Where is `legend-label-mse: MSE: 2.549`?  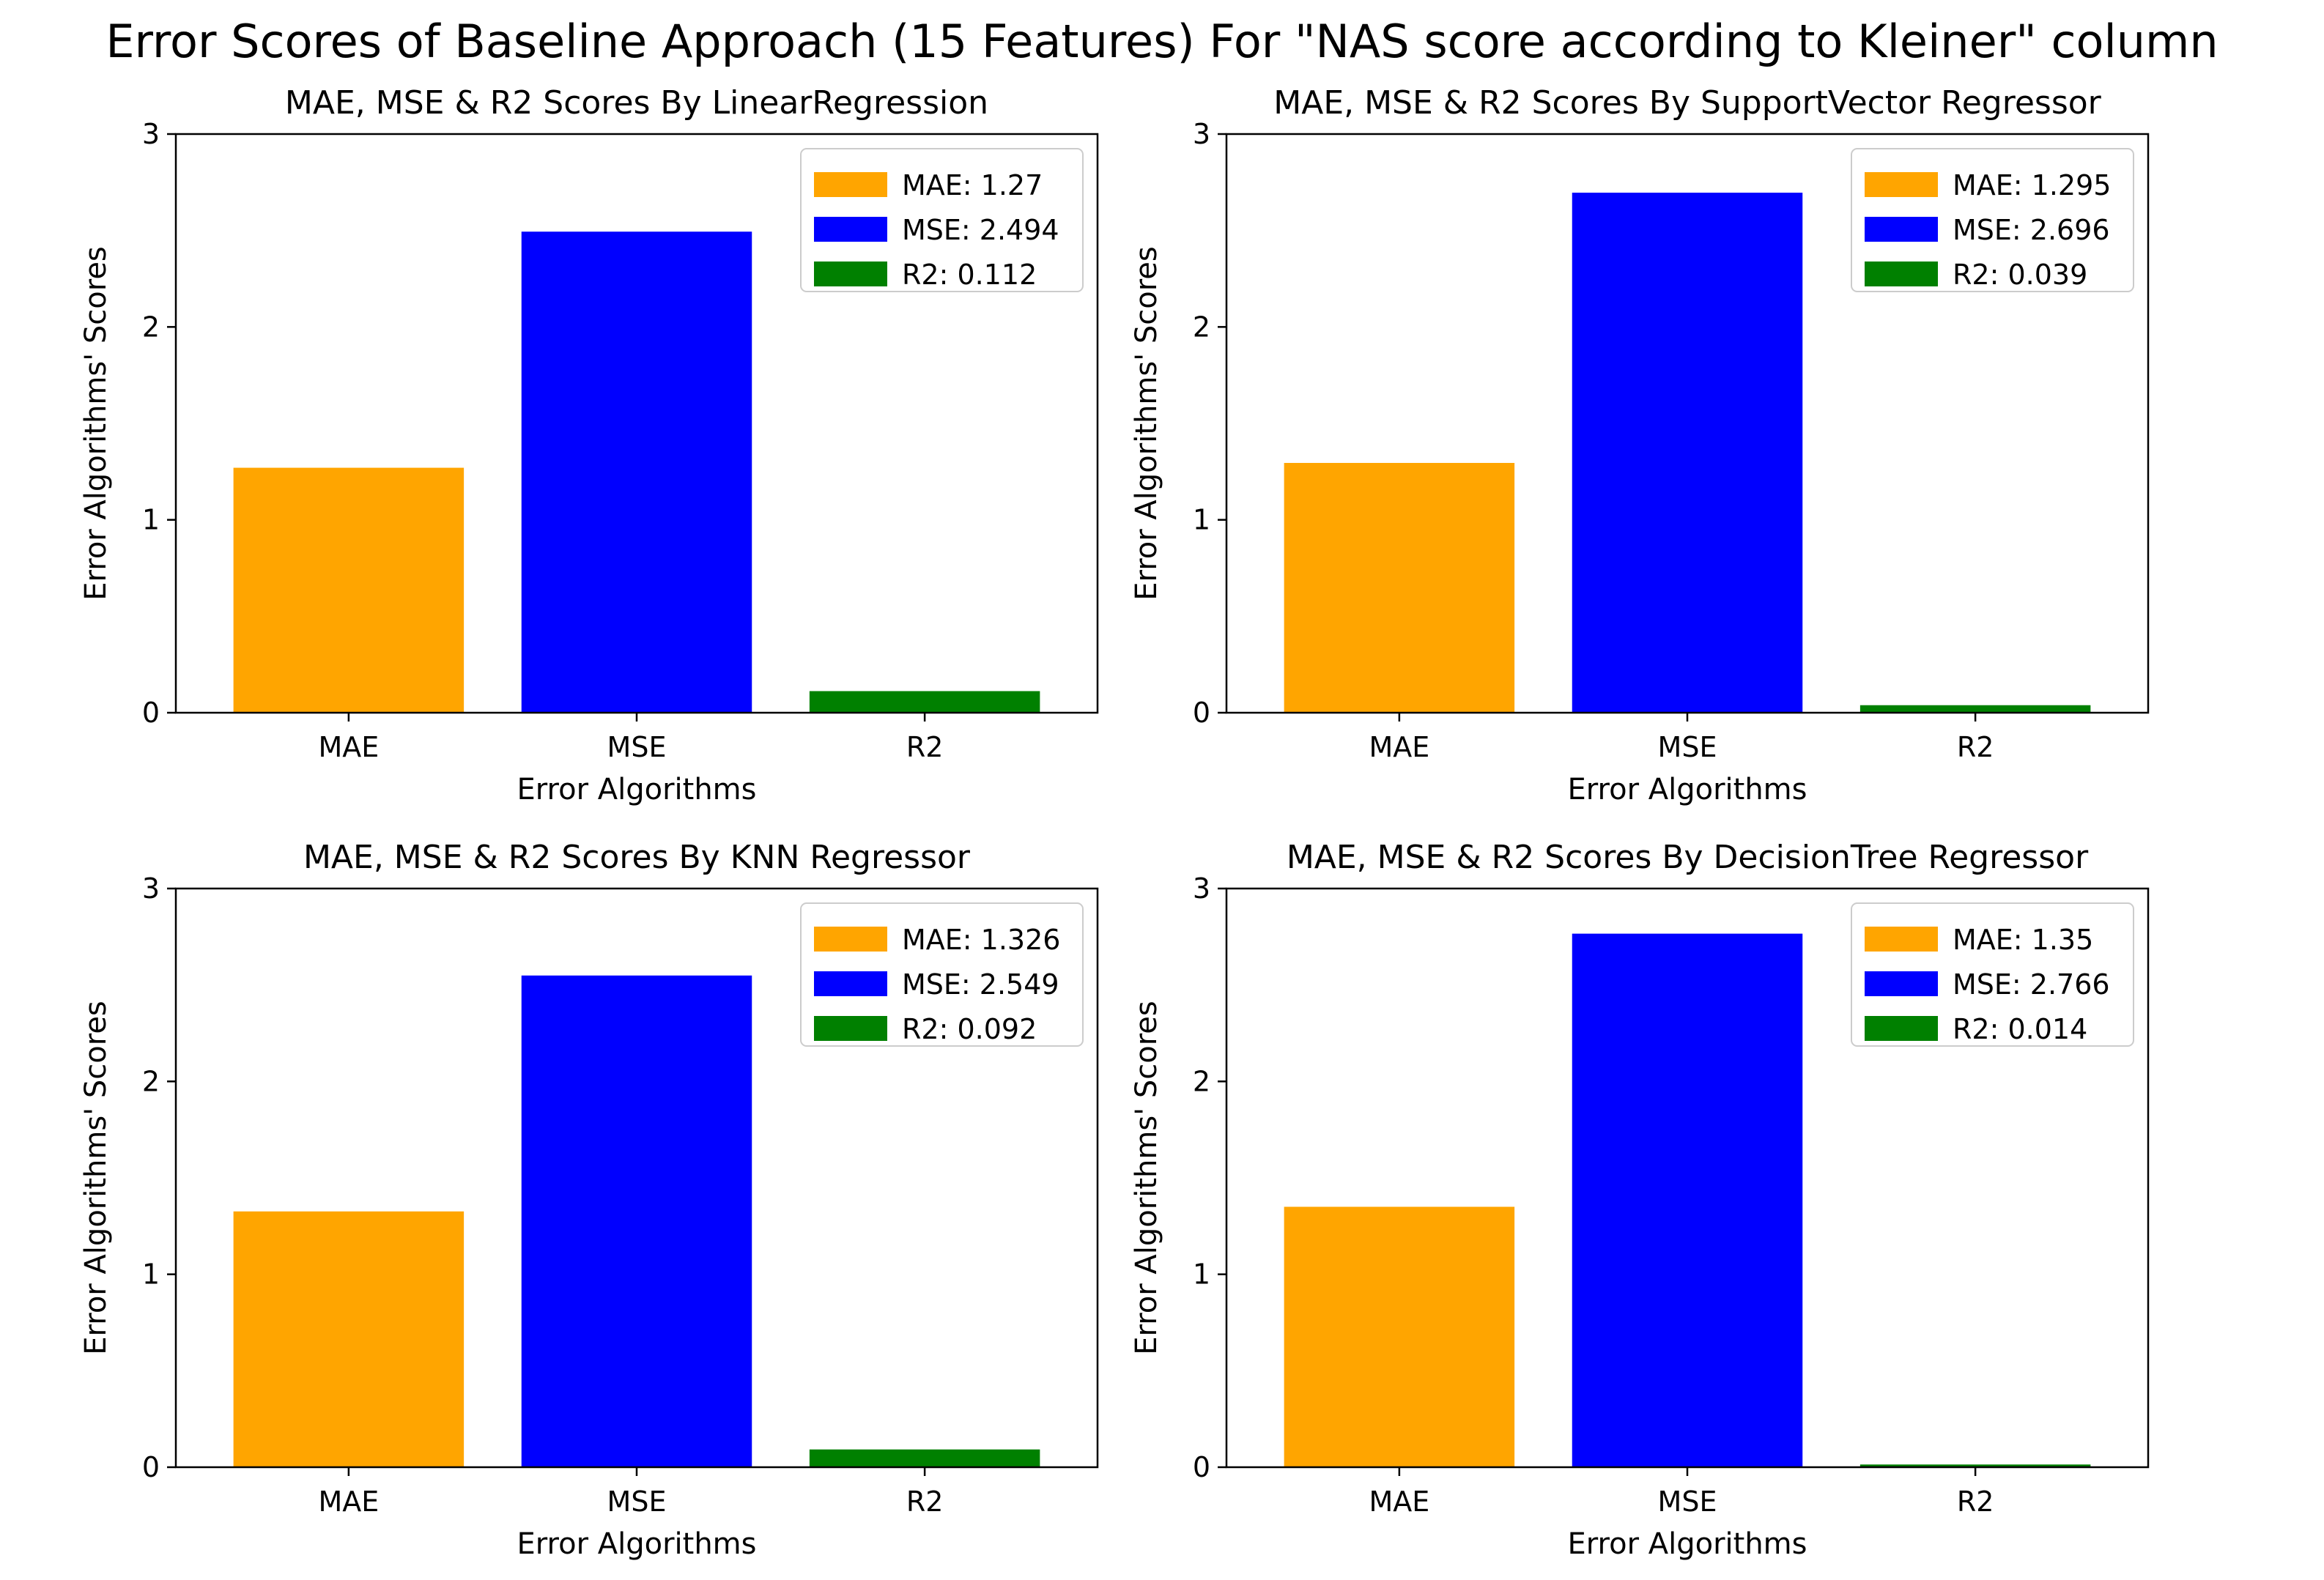 legend-label-mse: MSE: 2.549 is located at coordinates (980, 984).